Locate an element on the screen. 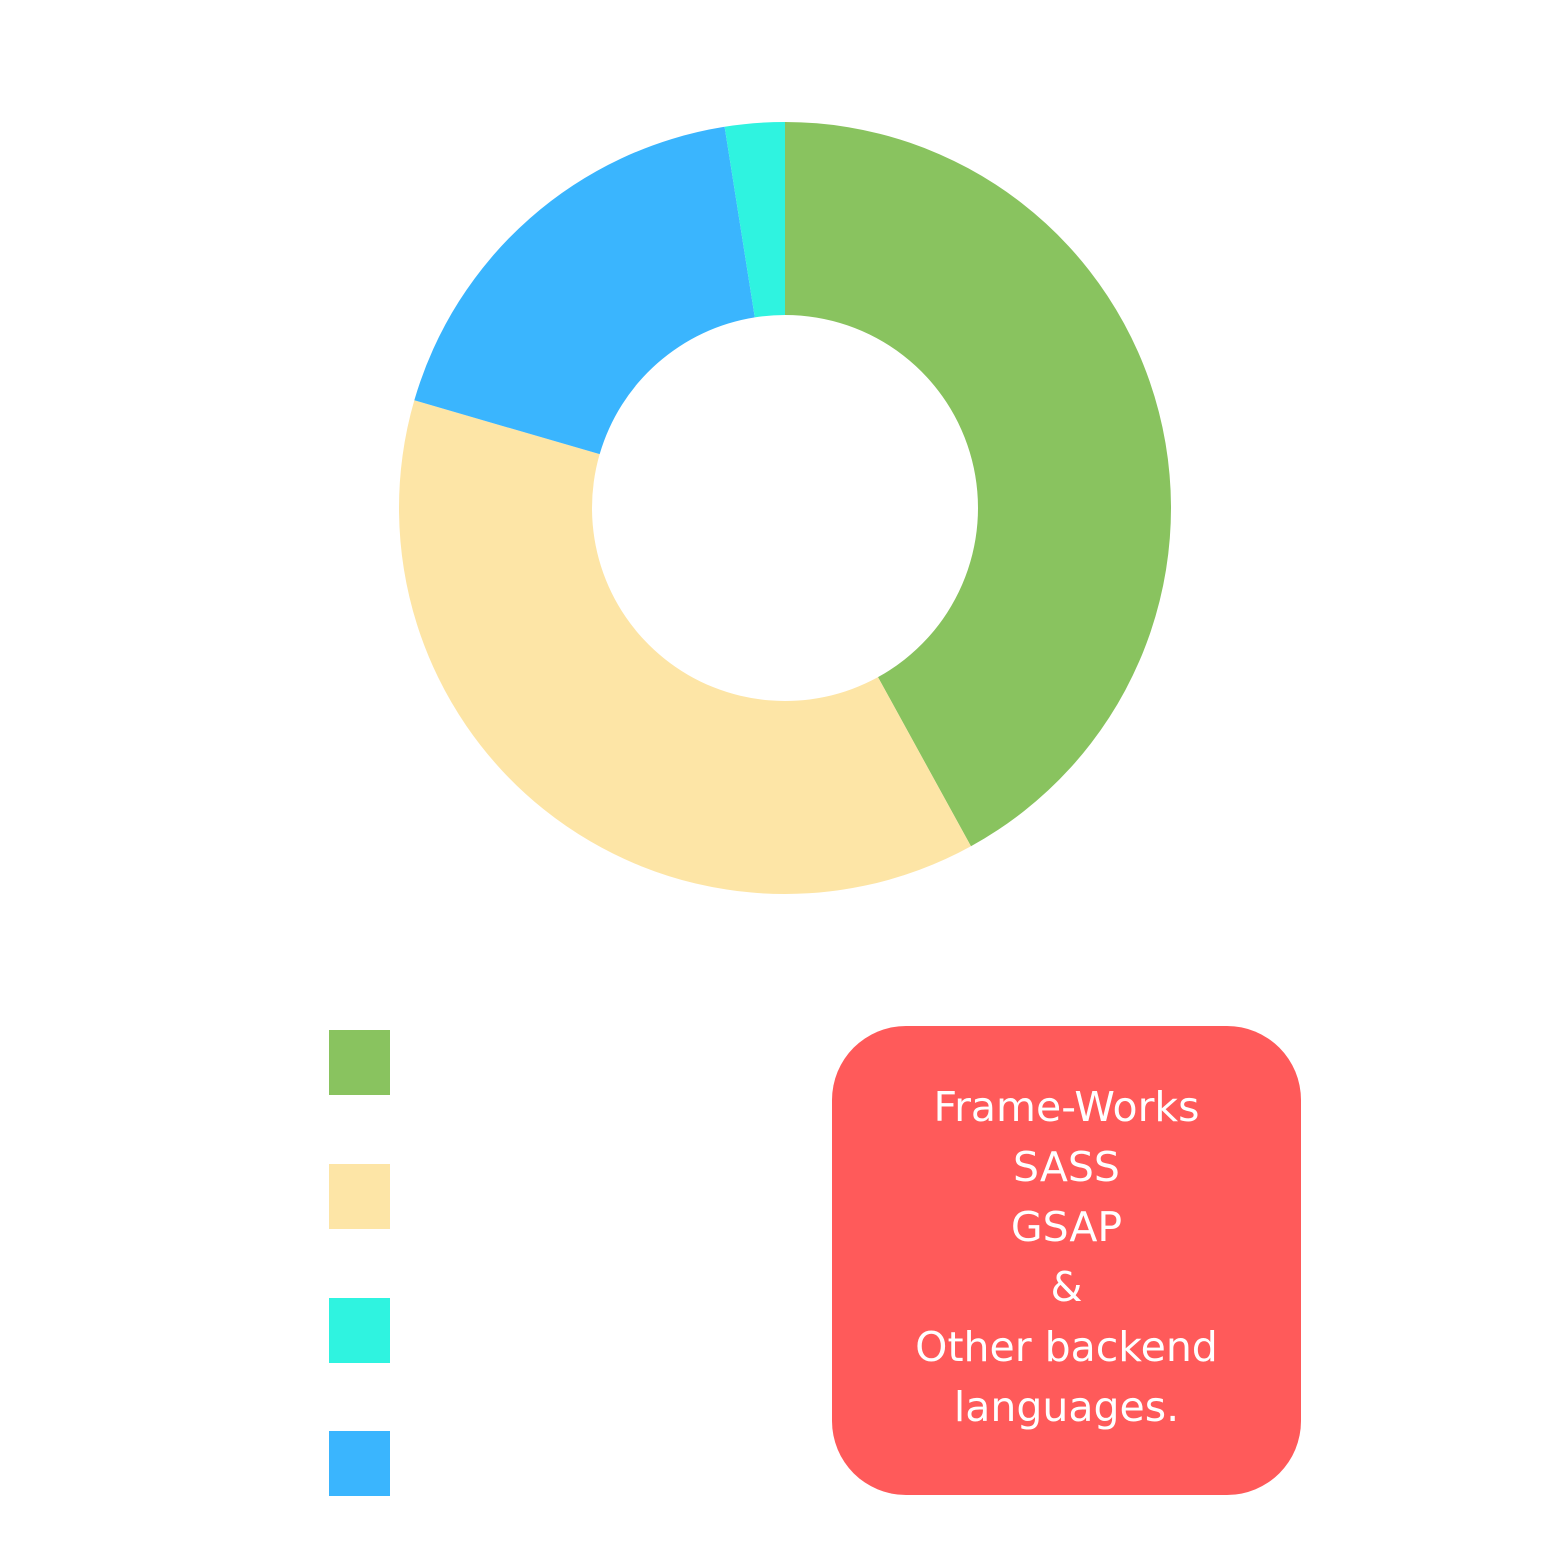 This screenshot has width=1563, height=1563. note-line-ampersand: & is located at coordinates (1066, 1286).